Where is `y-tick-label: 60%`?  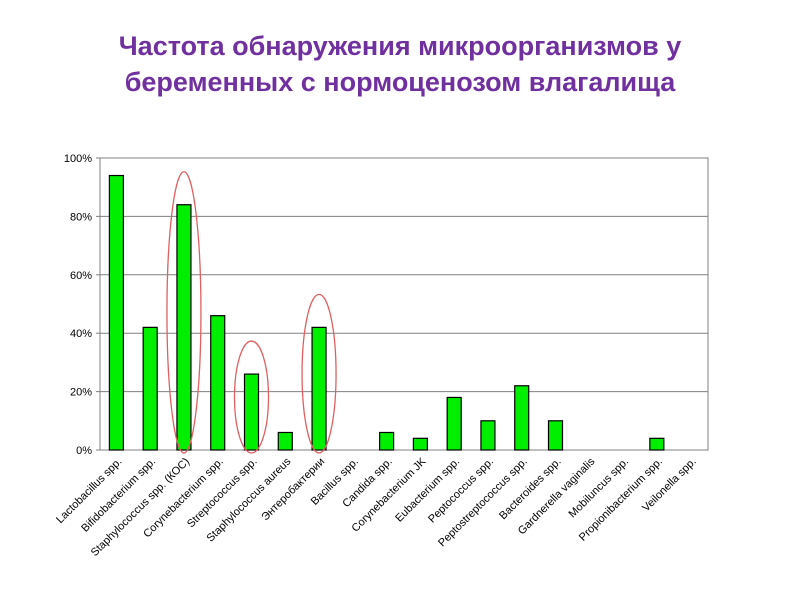 y-tick-label: 60% is located at coordinates (81, 276).